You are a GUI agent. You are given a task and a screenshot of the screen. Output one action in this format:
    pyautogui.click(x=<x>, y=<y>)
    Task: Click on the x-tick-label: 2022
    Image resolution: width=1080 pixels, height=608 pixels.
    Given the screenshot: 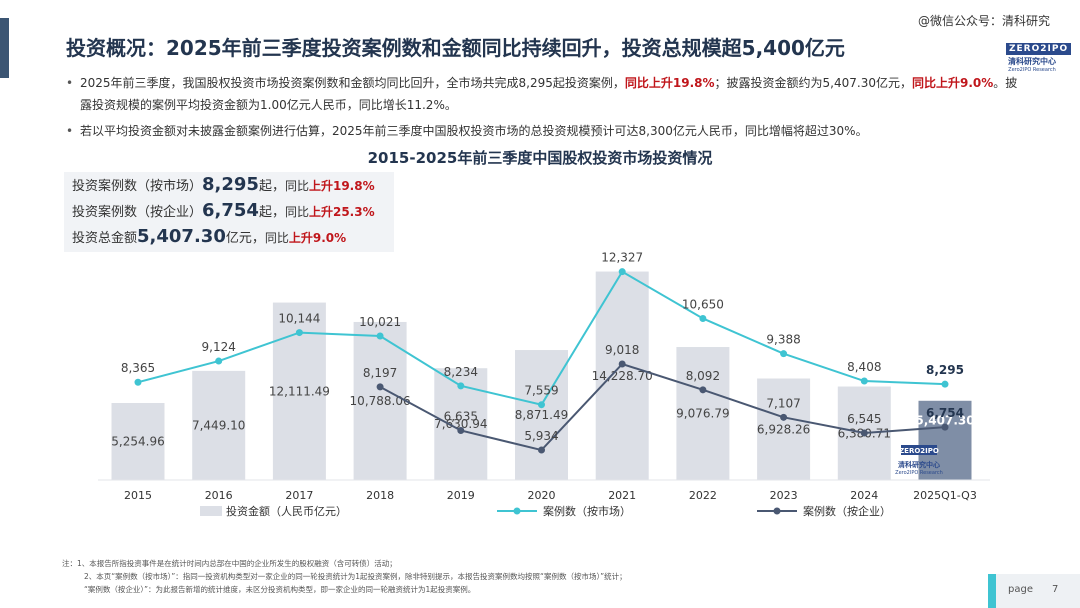 What is the action you would take?
    pyautogui.click(x=703, y=495)
    